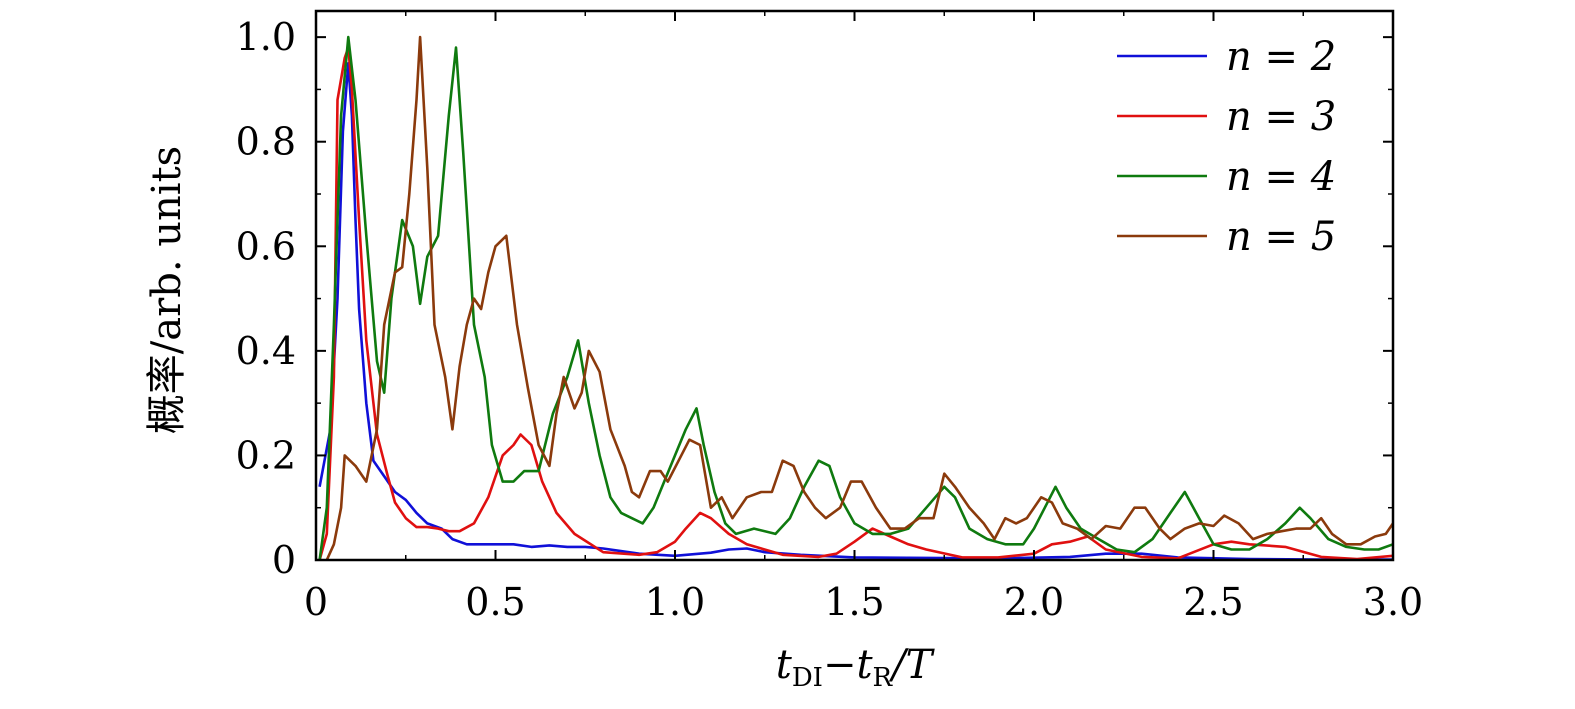  What do you see at coordinates (1281, 57) in the screenshot?
I see `legend-label-2: n = 2` at bounding box center [1281, 57].